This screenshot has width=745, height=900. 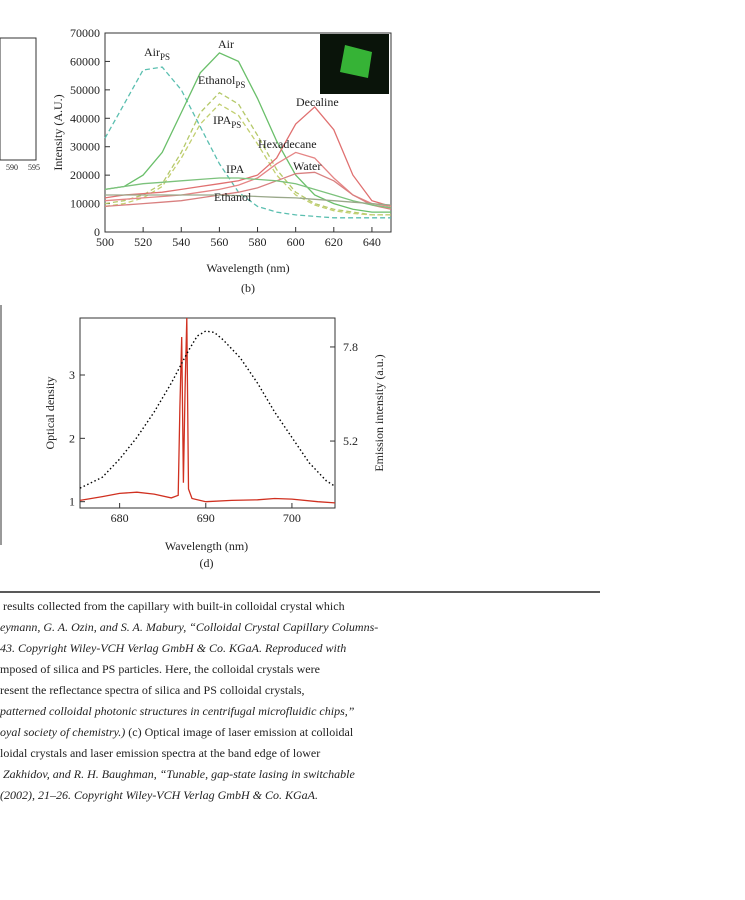 I want to click on fragment-tick: 595, so click(x=34, y=167).